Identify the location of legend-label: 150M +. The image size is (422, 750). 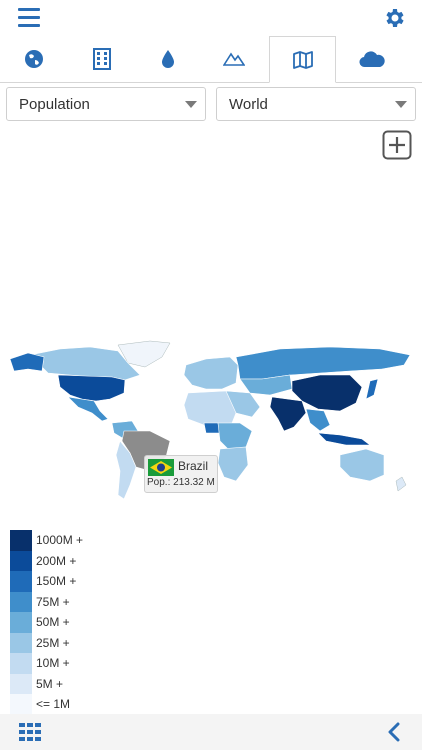
(56, 581).